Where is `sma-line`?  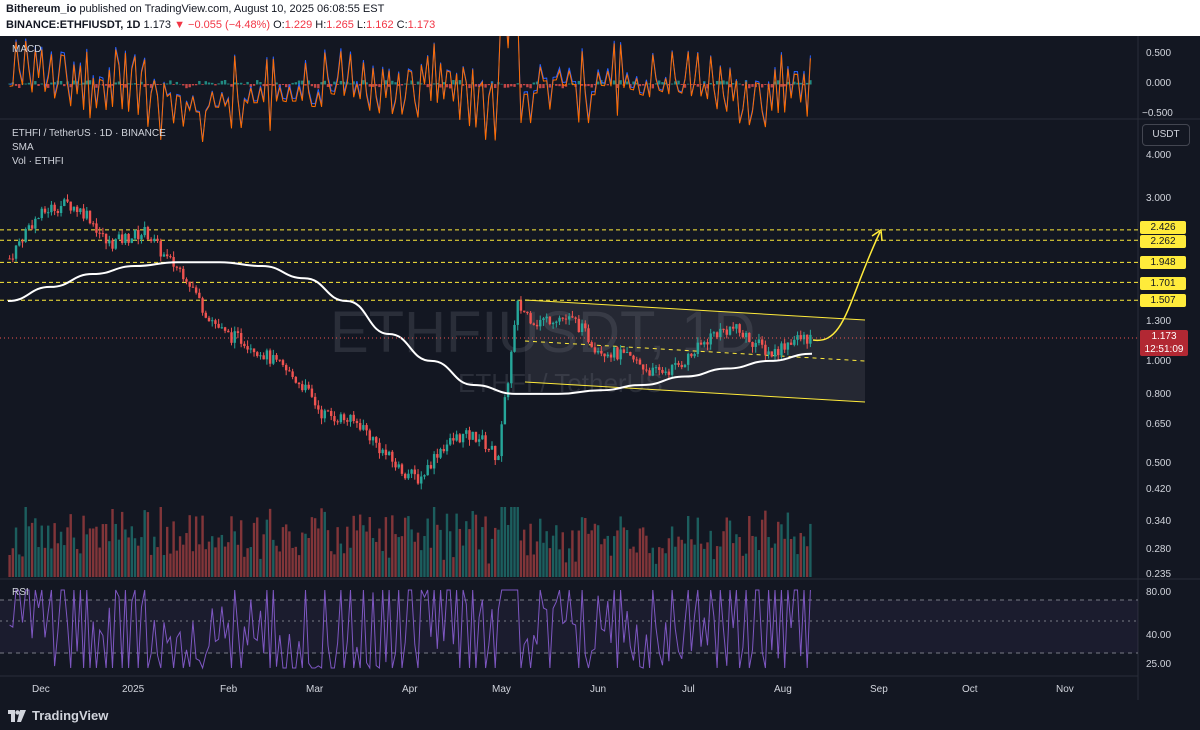 sma-line is located at coordinates (410, 328).